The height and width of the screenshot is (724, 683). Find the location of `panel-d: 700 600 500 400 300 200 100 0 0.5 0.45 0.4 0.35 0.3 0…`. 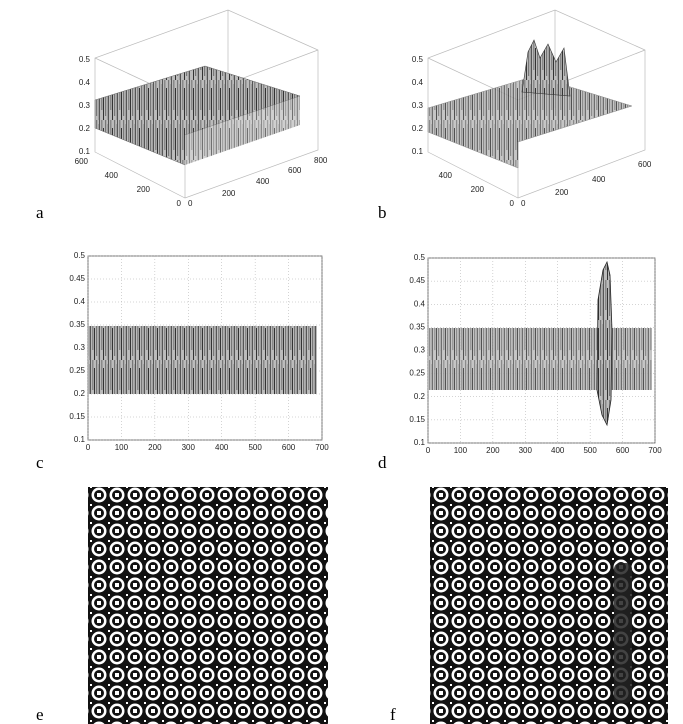

panel-d: 700 600 500 400 300 200 100 0 0.5 0.45 0.4 0.35 0.3 0… is located at coordinates (520, 362).